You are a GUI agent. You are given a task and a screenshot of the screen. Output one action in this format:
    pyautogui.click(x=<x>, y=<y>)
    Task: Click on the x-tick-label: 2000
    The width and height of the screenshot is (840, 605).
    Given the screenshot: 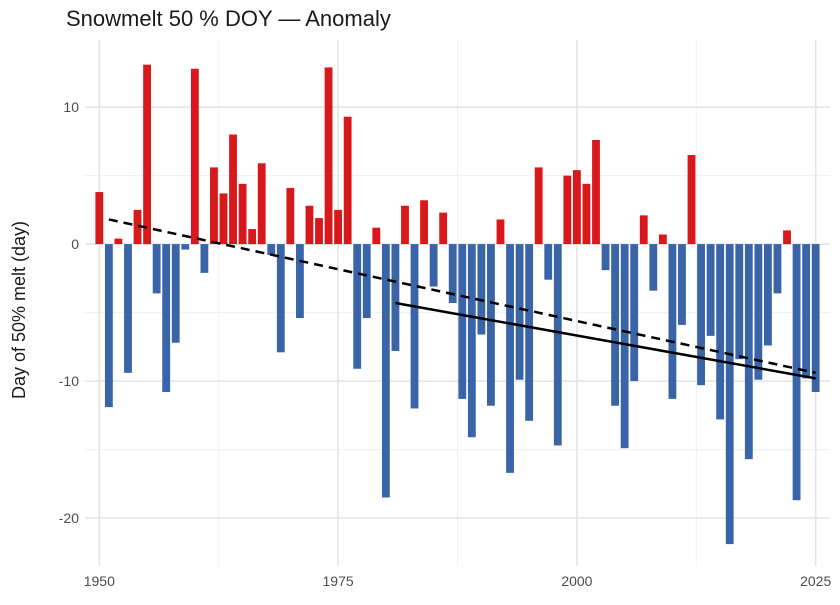 What is the action you would take?
    pyautogui.click(x=576, y=581)
    